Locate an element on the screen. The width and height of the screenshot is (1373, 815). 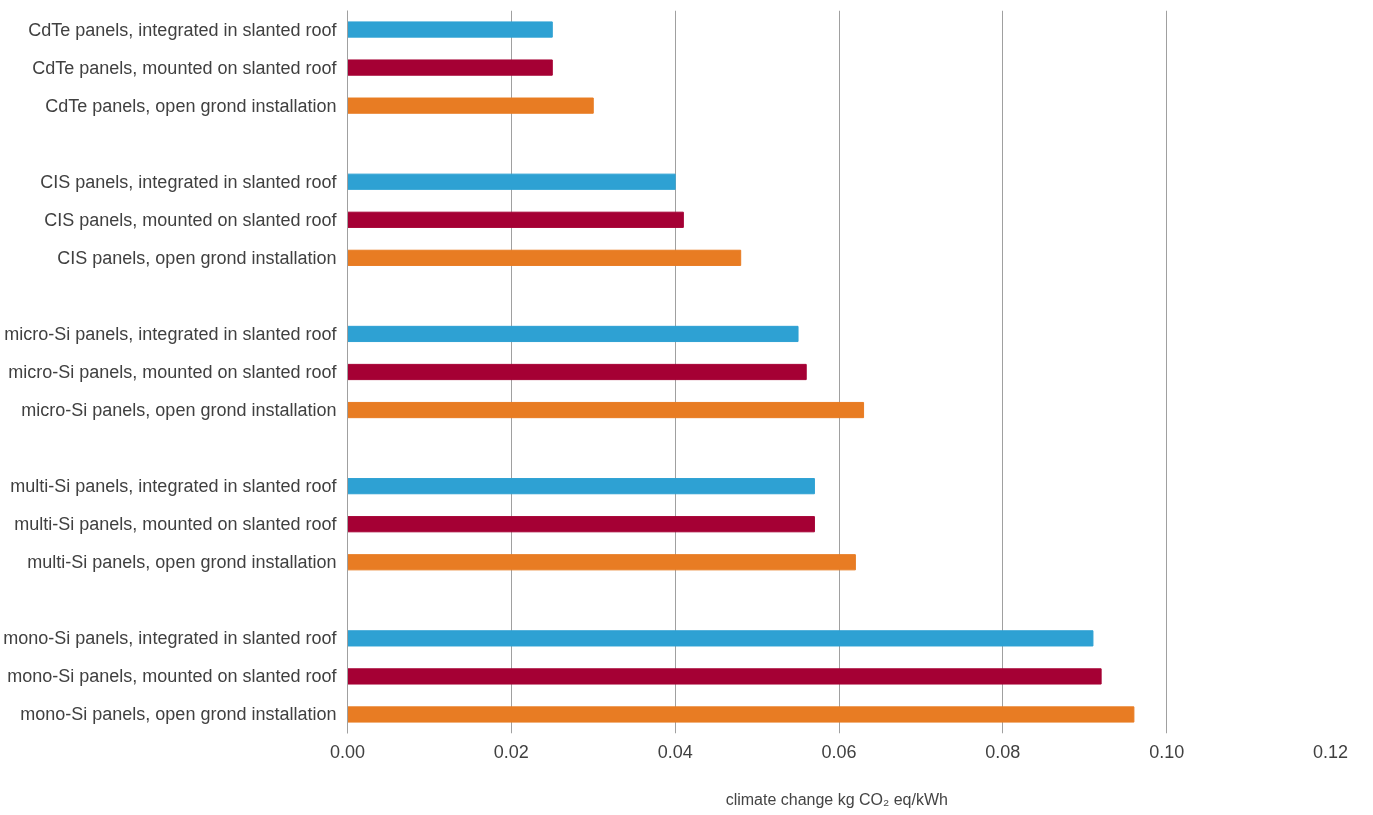
x-tick-label: 0.12 is located at coordinates (1330, 751).